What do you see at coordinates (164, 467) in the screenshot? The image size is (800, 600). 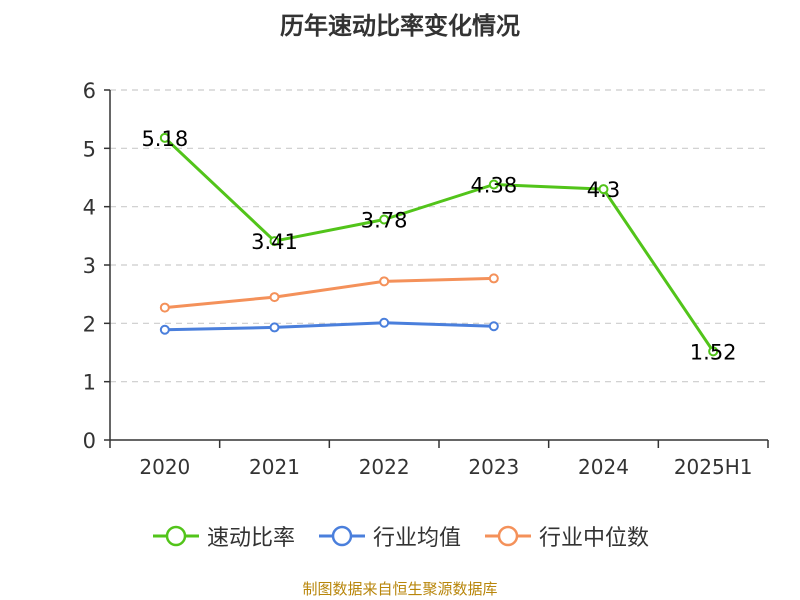 I see `x-tick-label: 2020` at bounding box center [164, 467].